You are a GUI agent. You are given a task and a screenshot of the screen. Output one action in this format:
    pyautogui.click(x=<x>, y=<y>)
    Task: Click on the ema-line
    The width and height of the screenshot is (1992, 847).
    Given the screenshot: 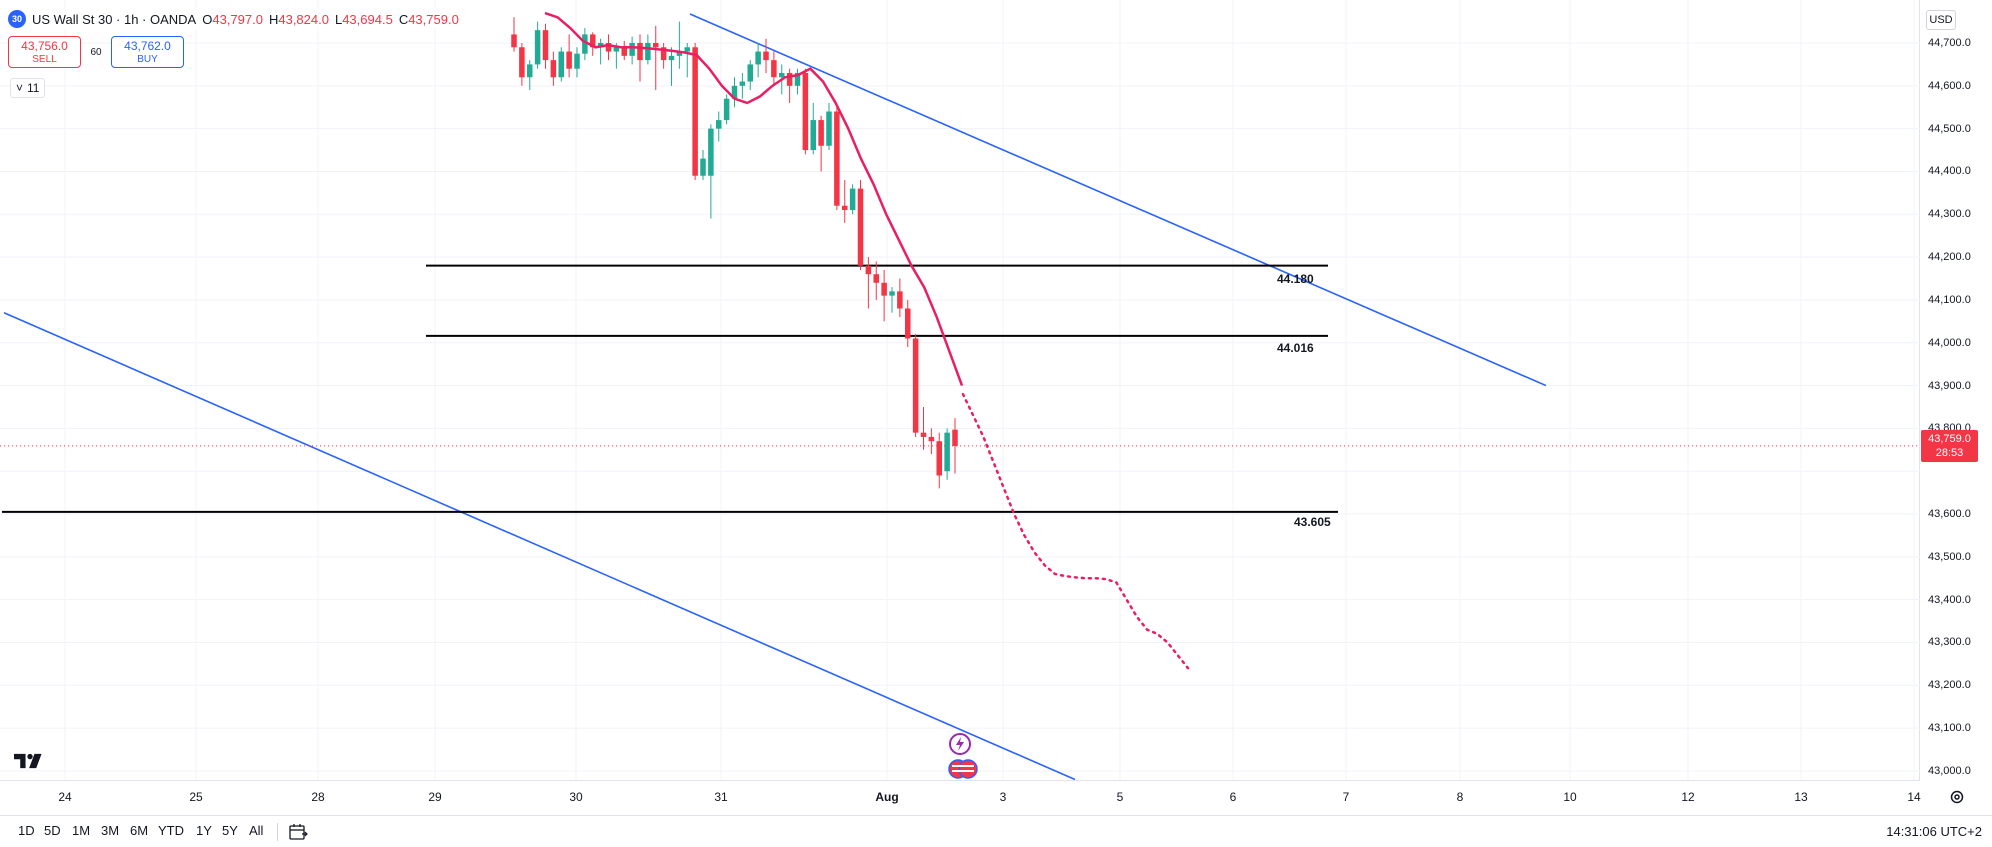 What is the action you would take?
    pyautogui.click(x=754, y=198)
    